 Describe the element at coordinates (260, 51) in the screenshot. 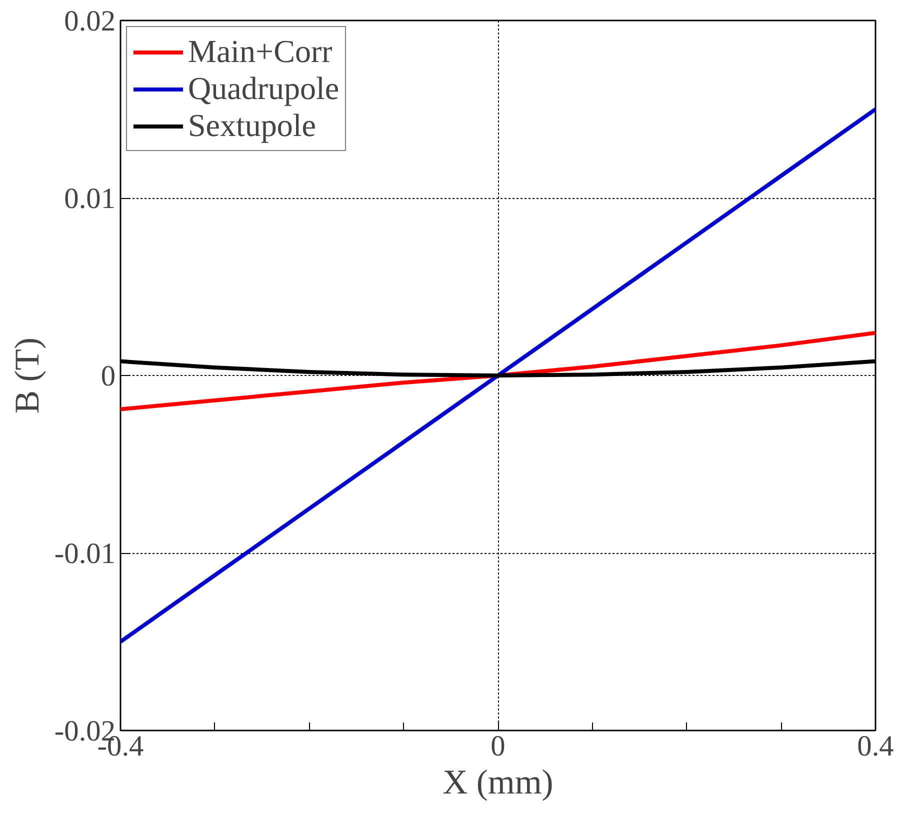

I see `legend-label: Main+Corr` at that location.